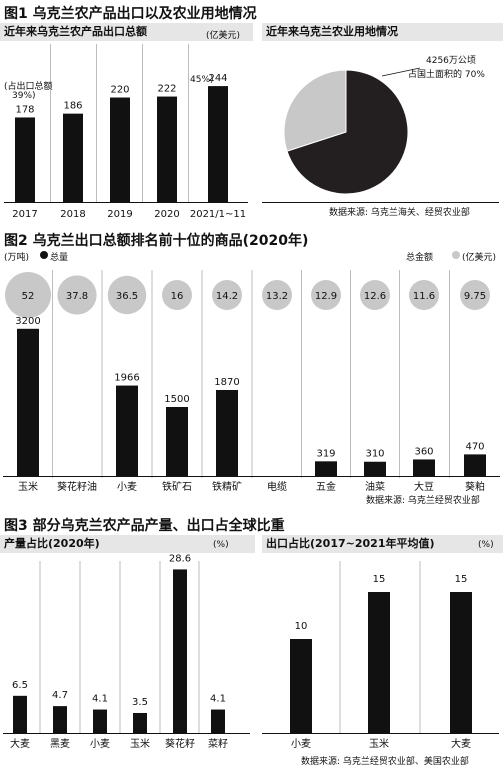 This screenshot has width=503, height=770. Describe the element at coordinates (226, 382) in the screenshot. I see `bar-value-label: 1870` at that location.